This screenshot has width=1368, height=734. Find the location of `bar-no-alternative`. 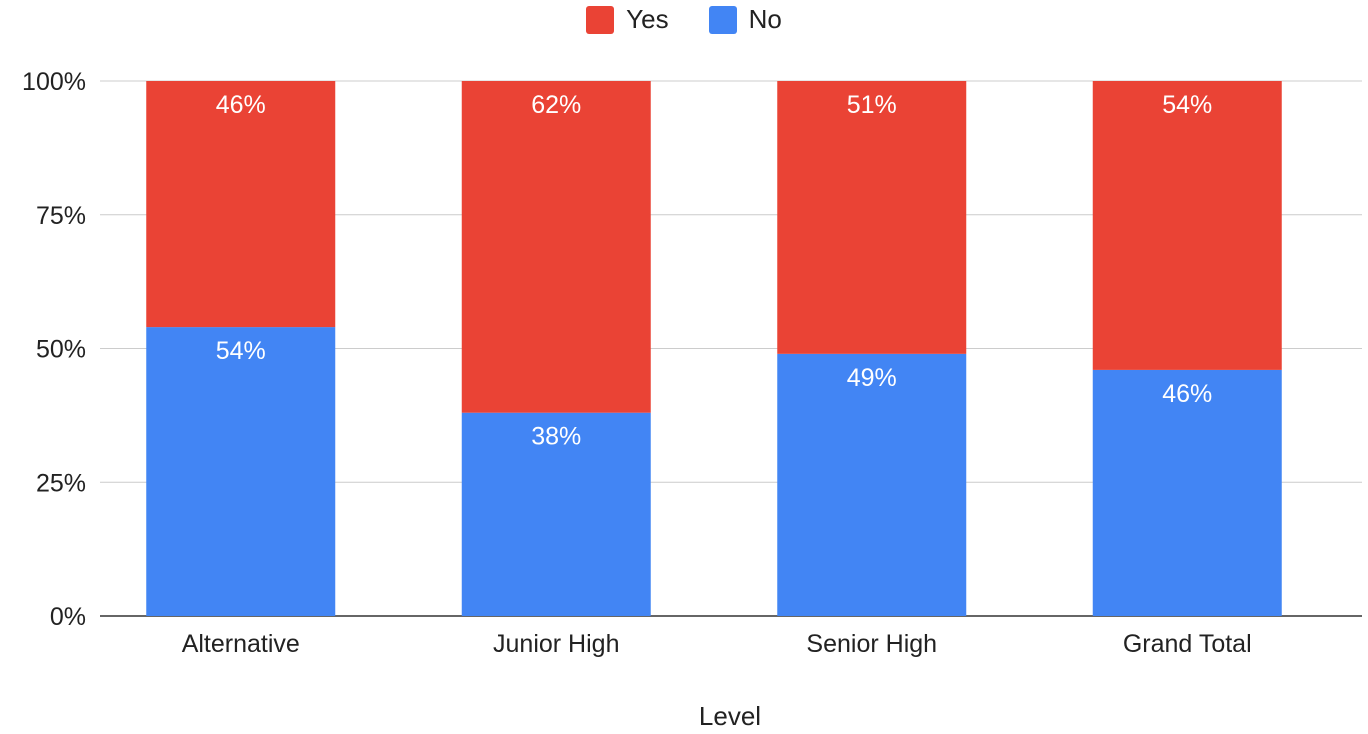

bar-no-alternative is located at coordinates (241, 471).